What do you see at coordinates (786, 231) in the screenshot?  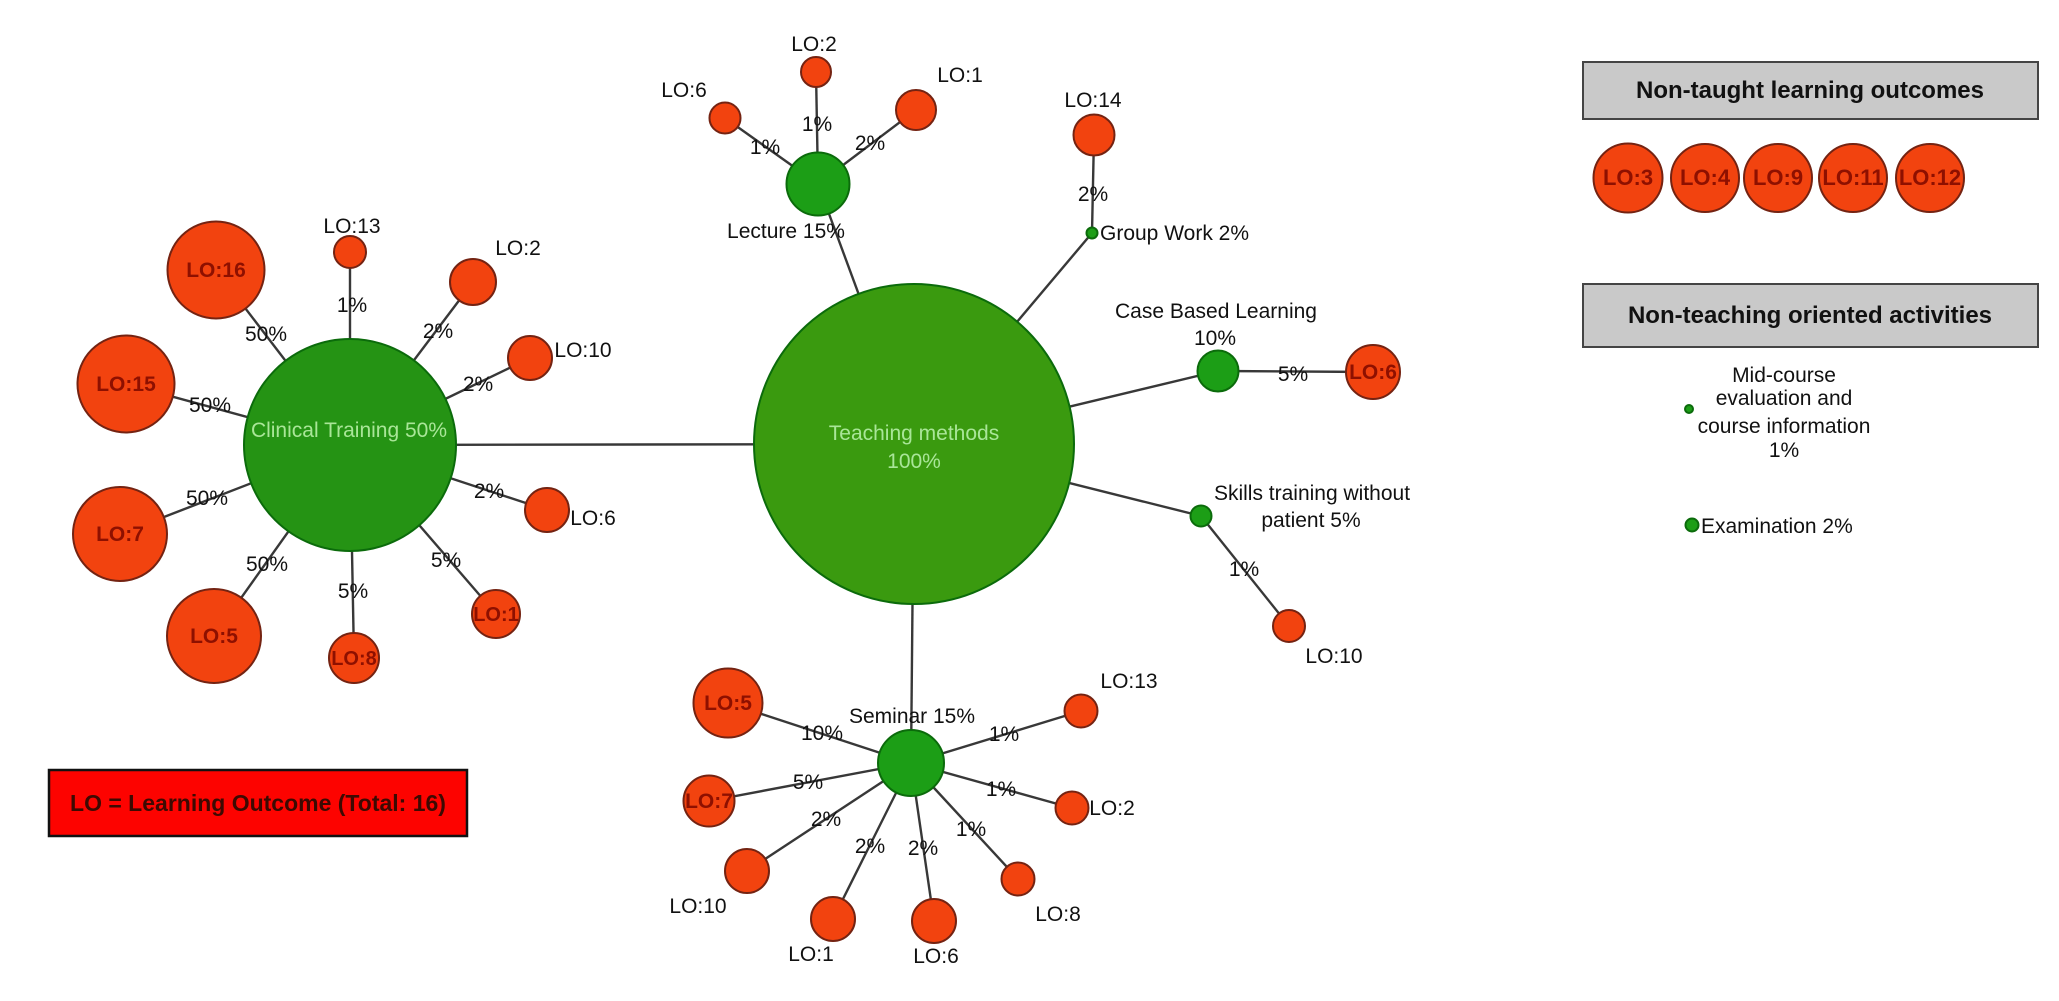 I see `svg-text: Lecture 15%` at bounding box center [786, 231].